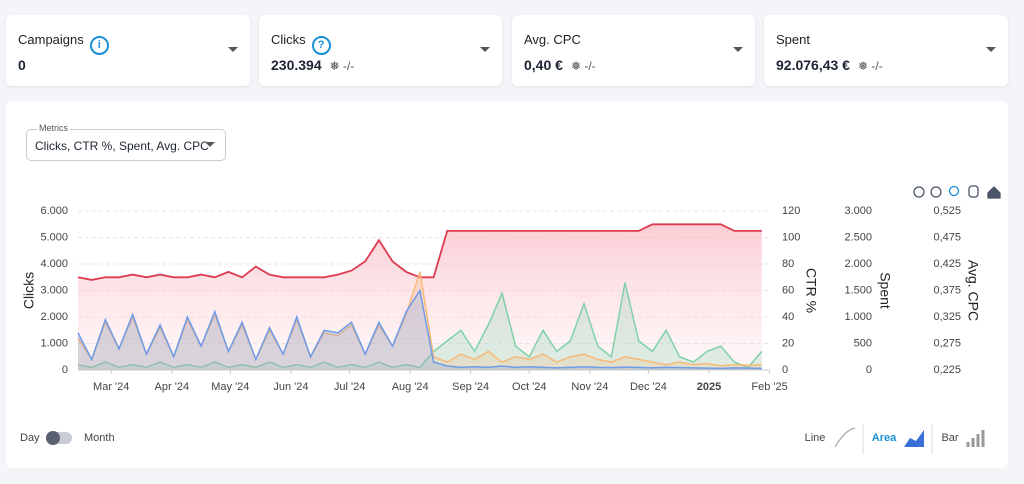 The height and width of the screenshot is (484, 1024). Describe the element at coordinates (633, 50) in the screenshot. I see `card: Avg. CPC 0,40 € ❅ -/-` at that location.